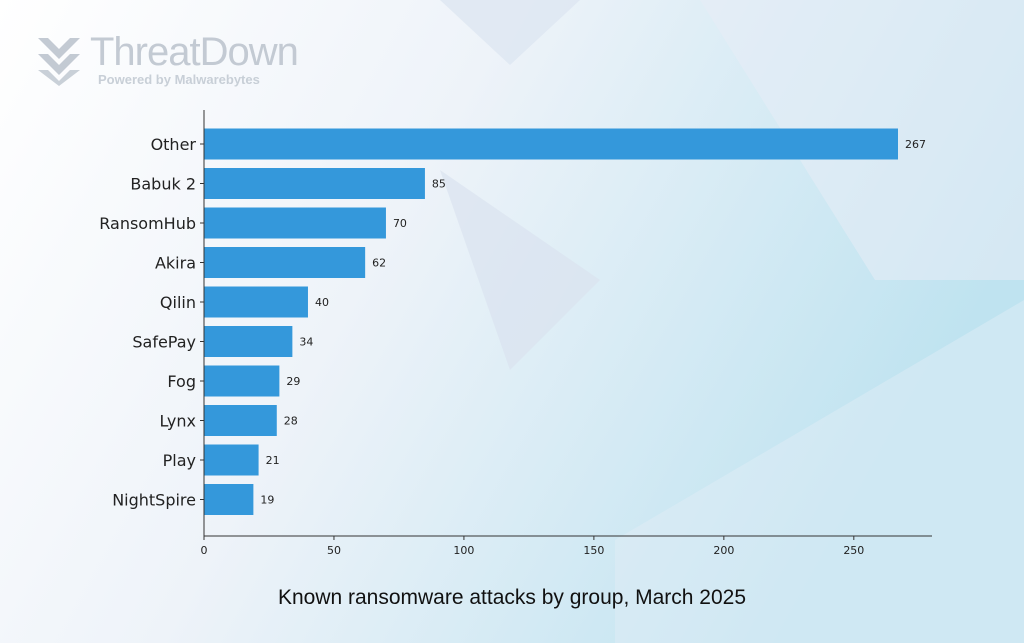 The height and width of the screenshot is (643, 1024). Describe the element at coordinates (334, 550) in the screenshot. I see `x-tick-label: 50` at that location.